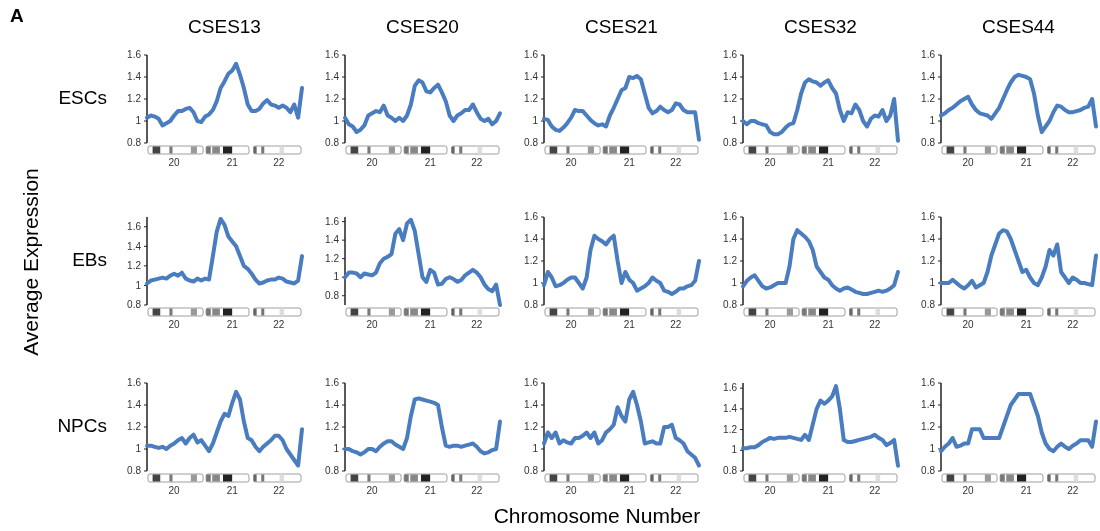 The height and width of the screenshot is (531, 1100). I want to click on chart-title: CSES32, so click(820, 26).